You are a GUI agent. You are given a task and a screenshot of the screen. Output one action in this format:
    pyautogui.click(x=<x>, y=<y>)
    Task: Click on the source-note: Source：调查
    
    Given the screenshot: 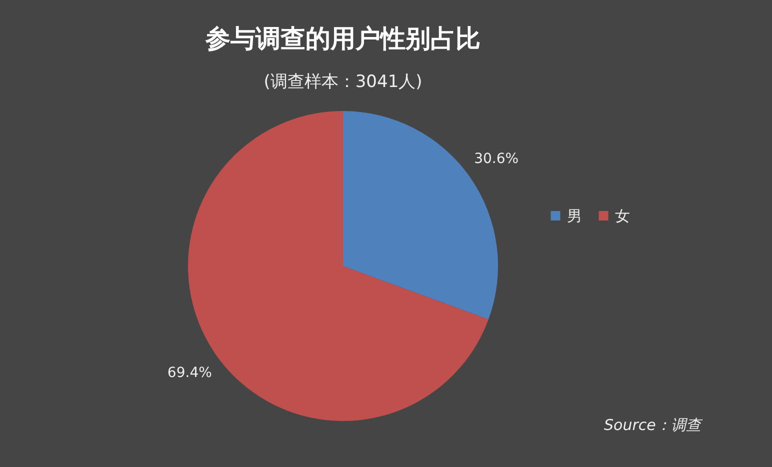 What is the action you would take?
    pyautogui.click(x=653, y=425)
    